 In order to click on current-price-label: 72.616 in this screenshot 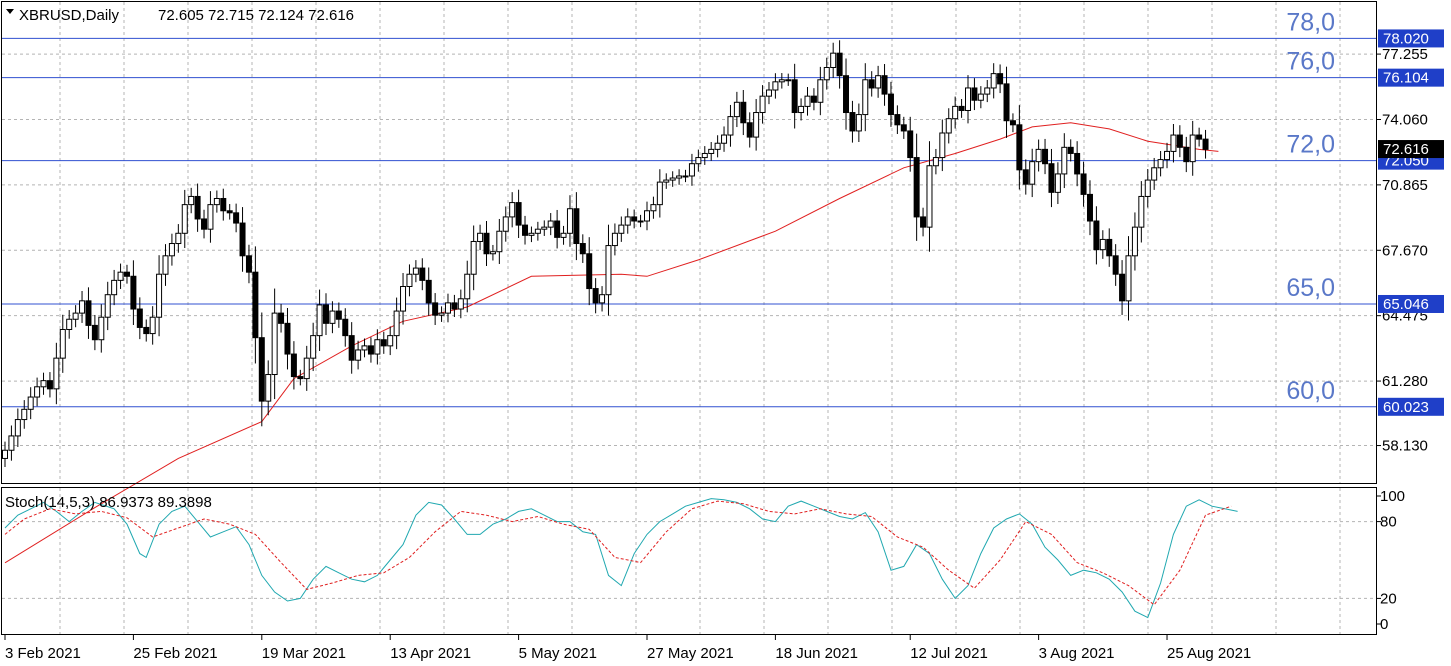, I will do `click(1406, 149)`.